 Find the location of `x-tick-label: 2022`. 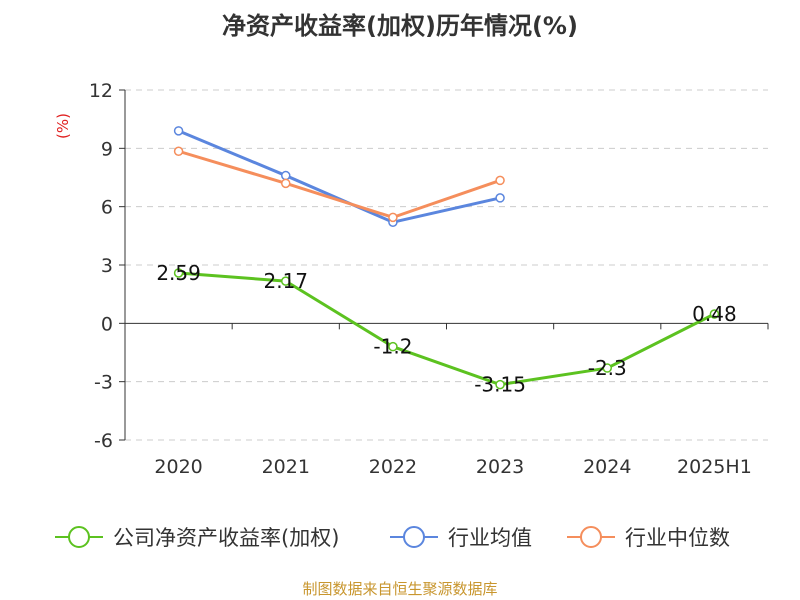

x-tick-label: 2022 is located at coordinates (393, 467).